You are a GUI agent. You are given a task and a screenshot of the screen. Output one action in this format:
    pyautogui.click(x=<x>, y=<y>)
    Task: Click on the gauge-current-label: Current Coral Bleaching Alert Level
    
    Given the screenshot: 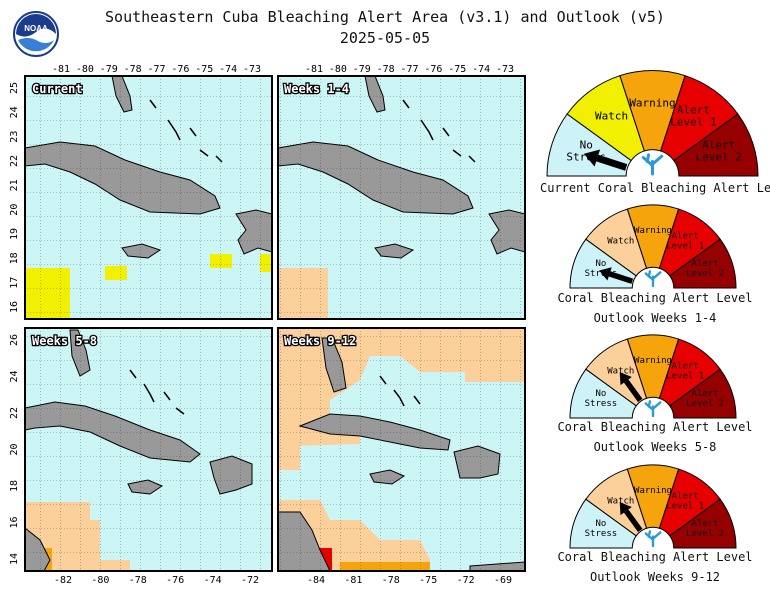 What is the action you would take?
    pyautogui.click(x=655, y=188)
    